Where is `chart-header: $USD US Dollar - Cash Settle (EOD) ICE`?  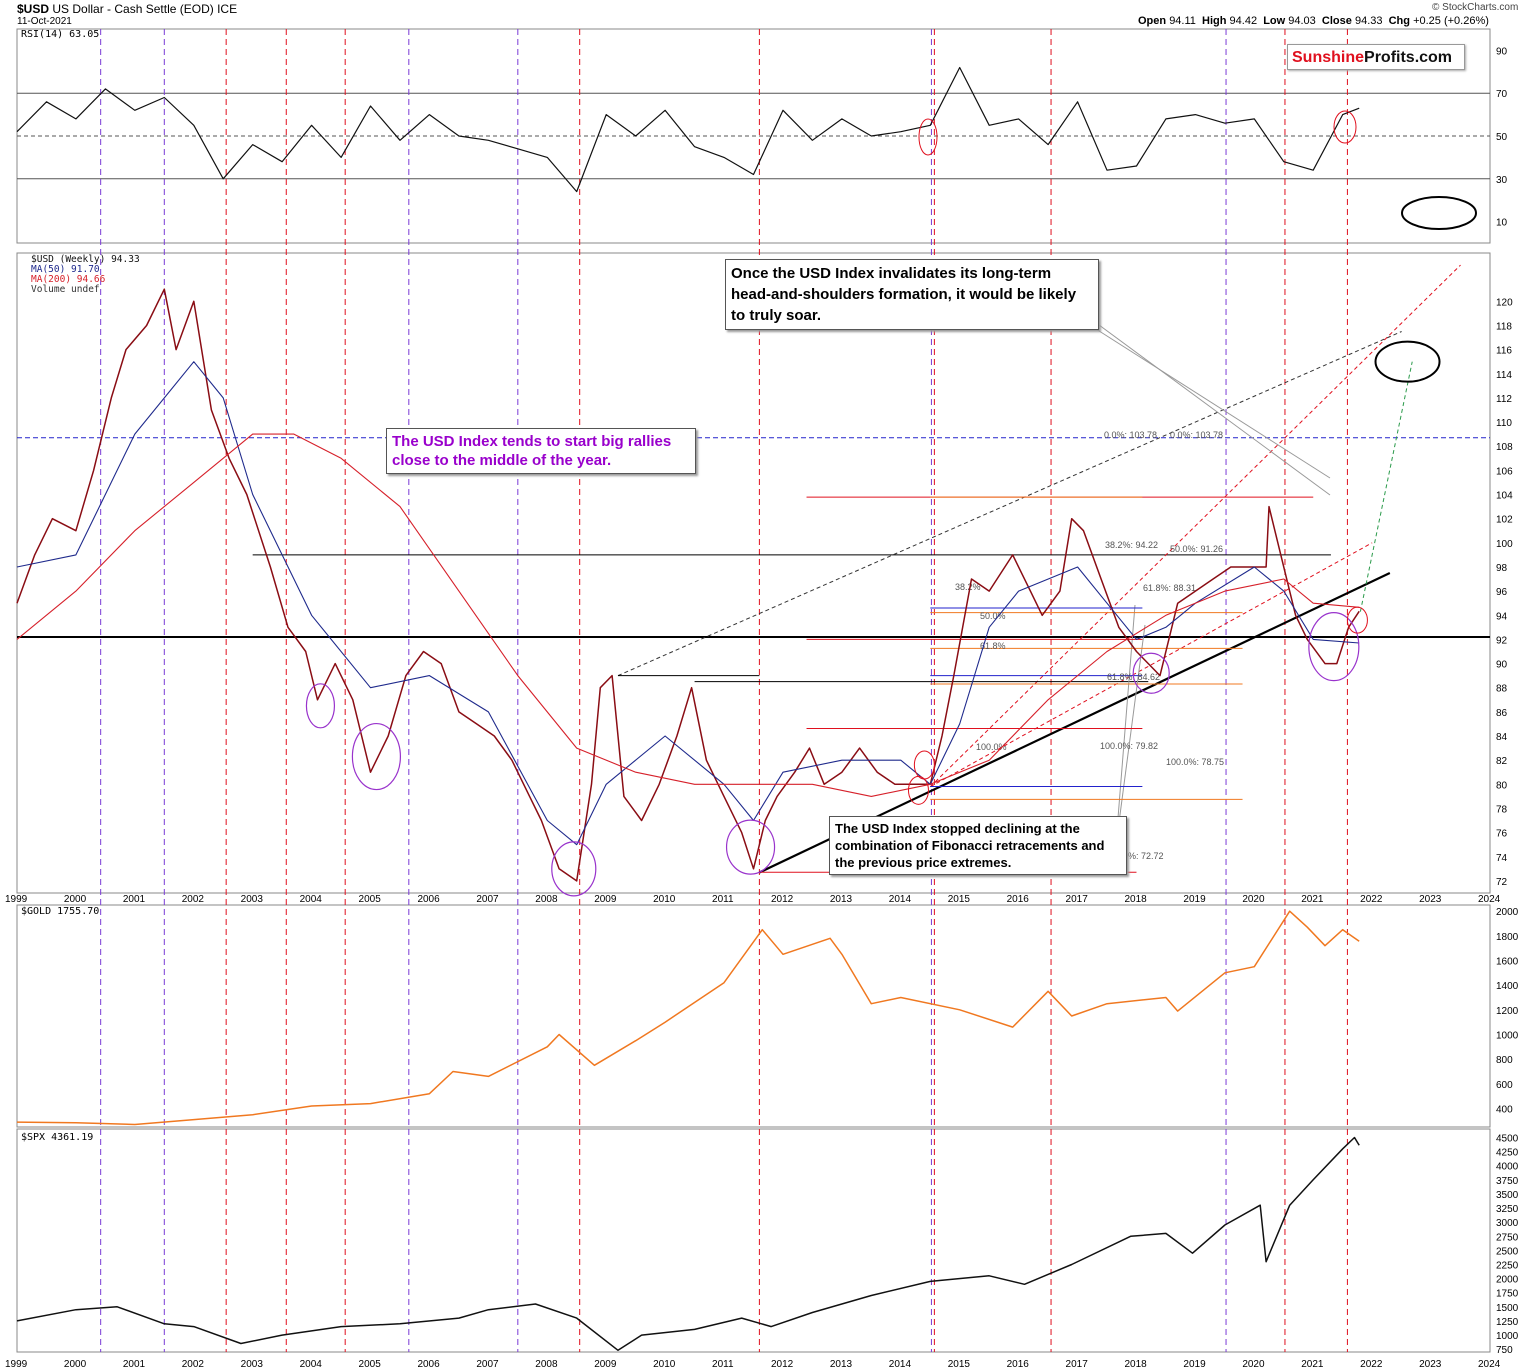 chart-header: $USD US Dollar - Cash Settle (EOD) ICE is located at coordinates (127, 9).